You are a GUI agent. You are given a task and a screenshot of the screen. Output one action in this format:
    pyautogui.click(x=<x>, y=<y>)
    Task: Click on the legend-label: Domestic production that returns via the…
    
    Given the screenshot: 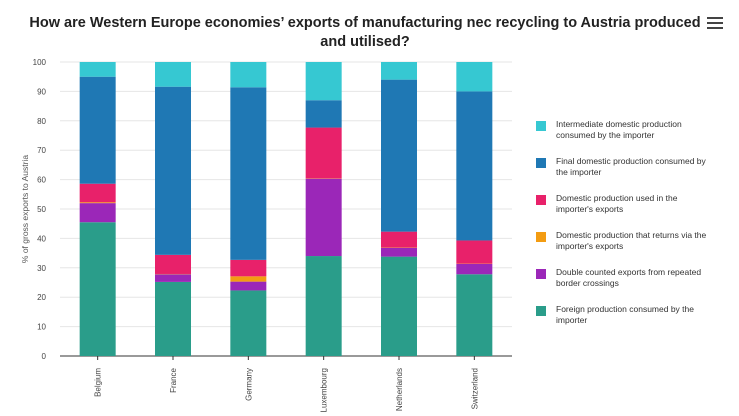 What is the action you would take?
    pyautogui.click(x=631, y=240)
    